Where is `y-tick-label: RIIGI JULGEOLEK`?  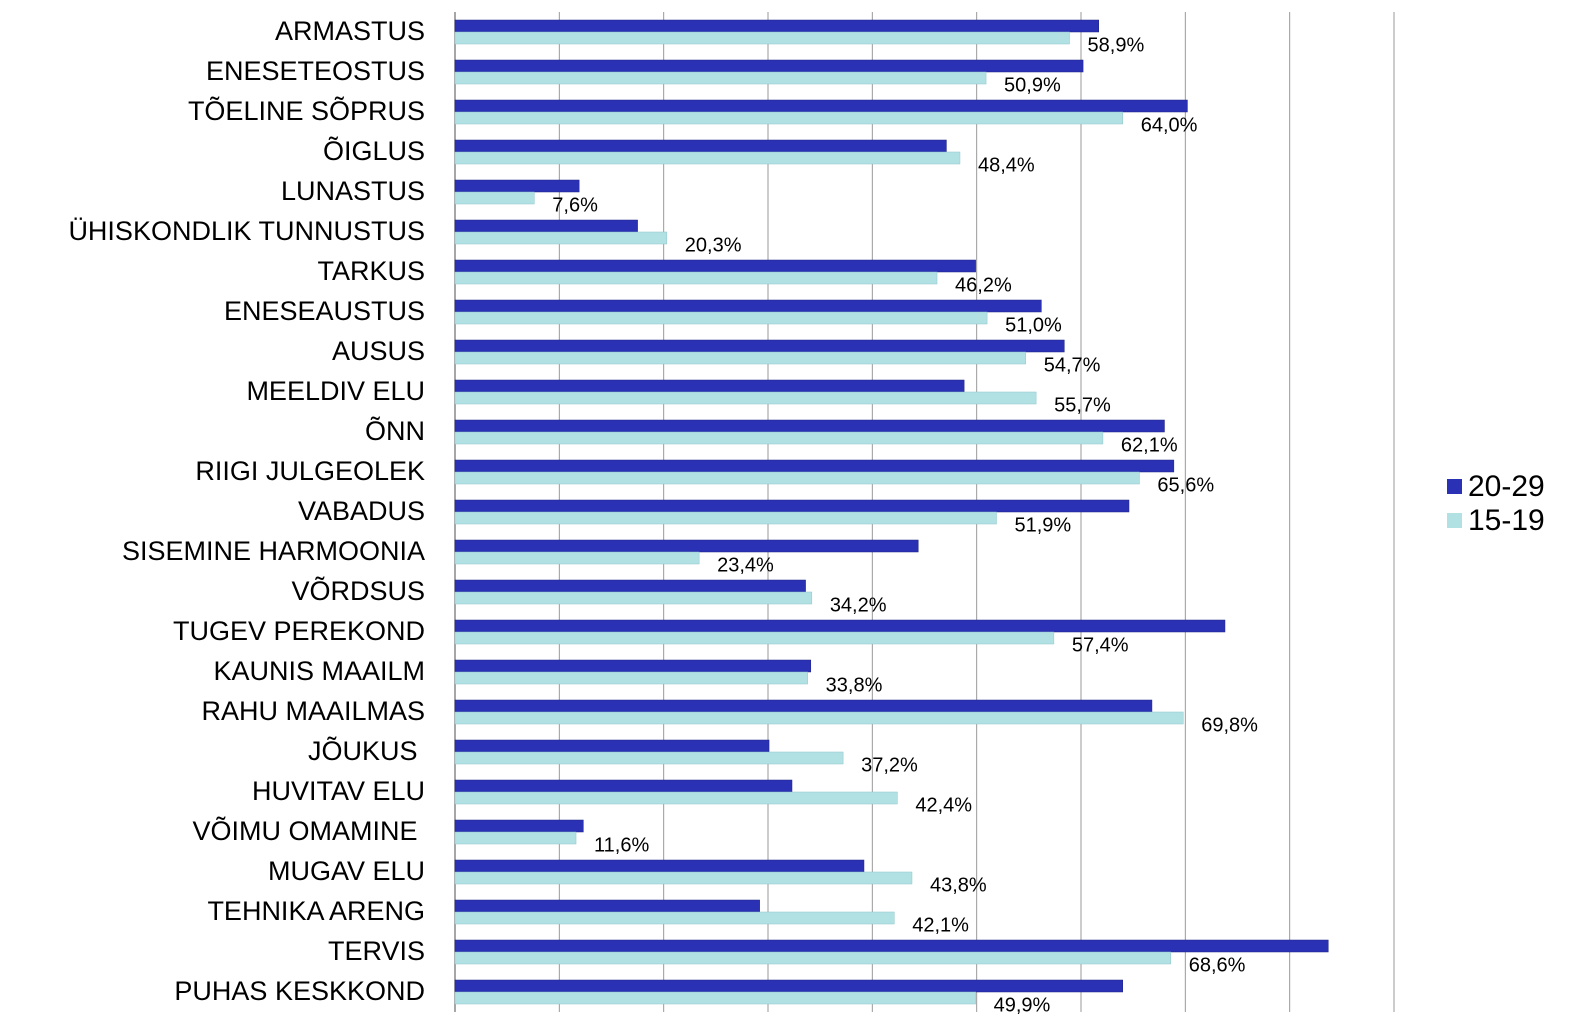
y-tick-label: RIIGI JULGEOLEK is located at coordinates (310, 471).